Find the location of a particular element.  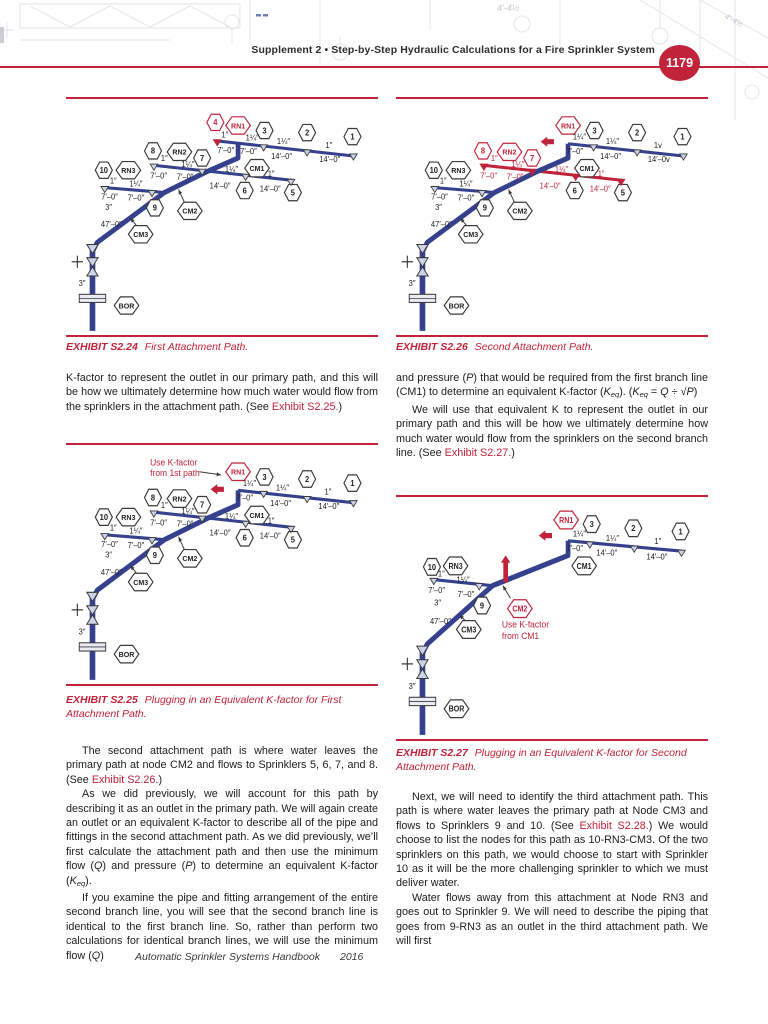

exhibit-caption-s224: EXHIBIT S2.24 First Attachment Path. is located at coordinates (222, 348).